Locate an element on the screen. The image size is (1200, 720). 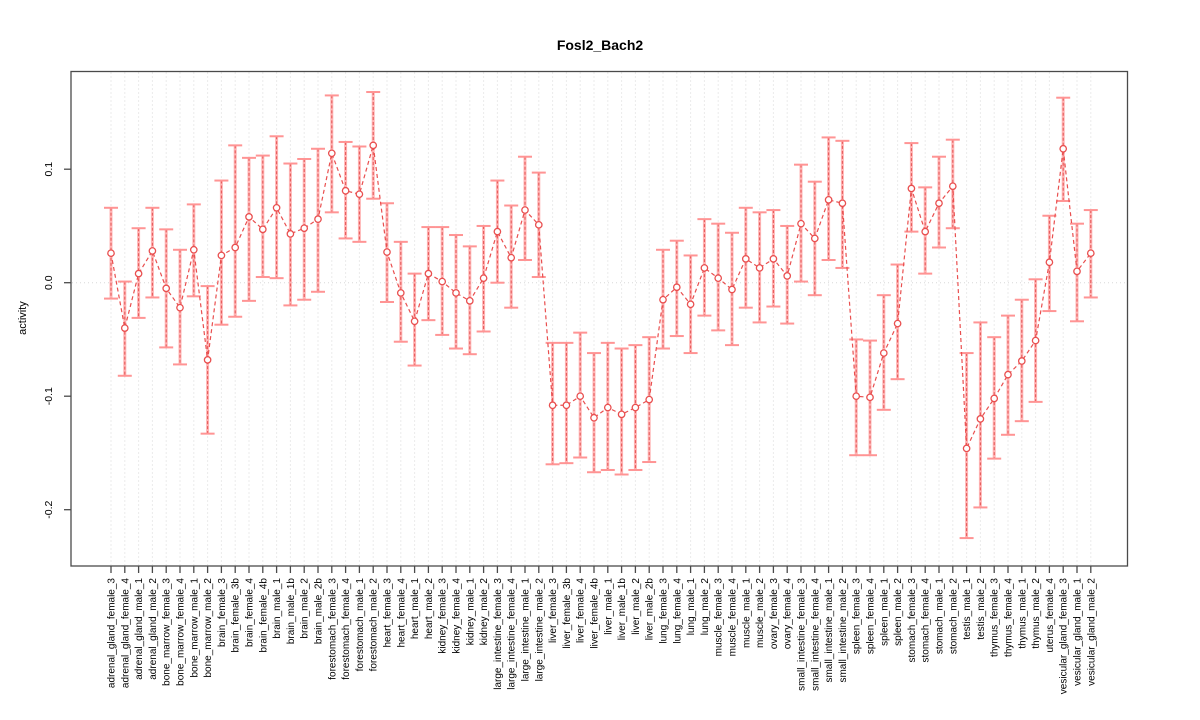
x-tick-label: vesicular_gland_male_2 is located at coordinates (1091, 632).